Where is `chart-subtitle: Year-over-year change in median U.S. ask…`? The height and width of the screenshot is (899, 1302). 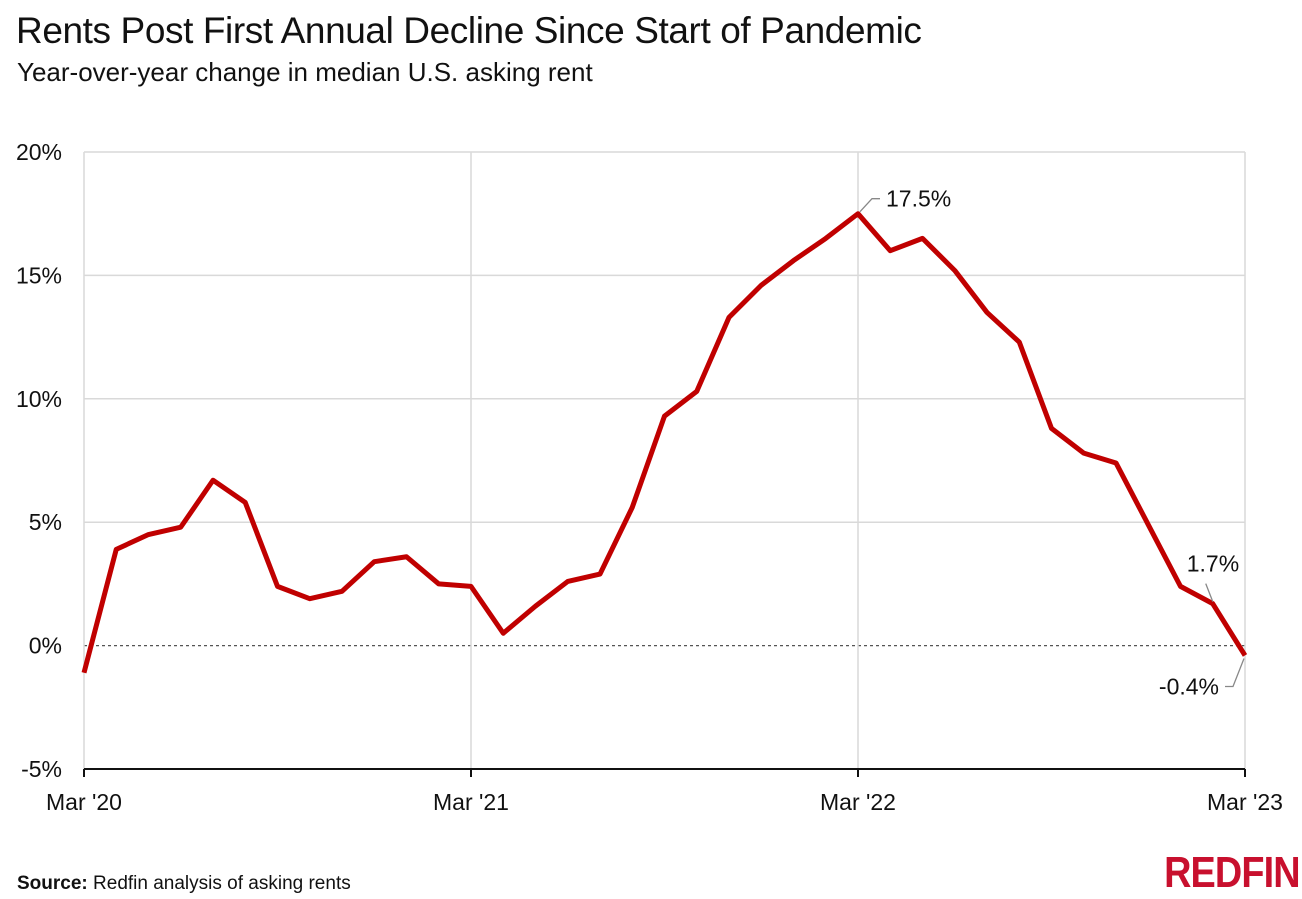 chart-subtitle: Year-over-year change in median U.S. ask… is located at coordinates (305, 72).